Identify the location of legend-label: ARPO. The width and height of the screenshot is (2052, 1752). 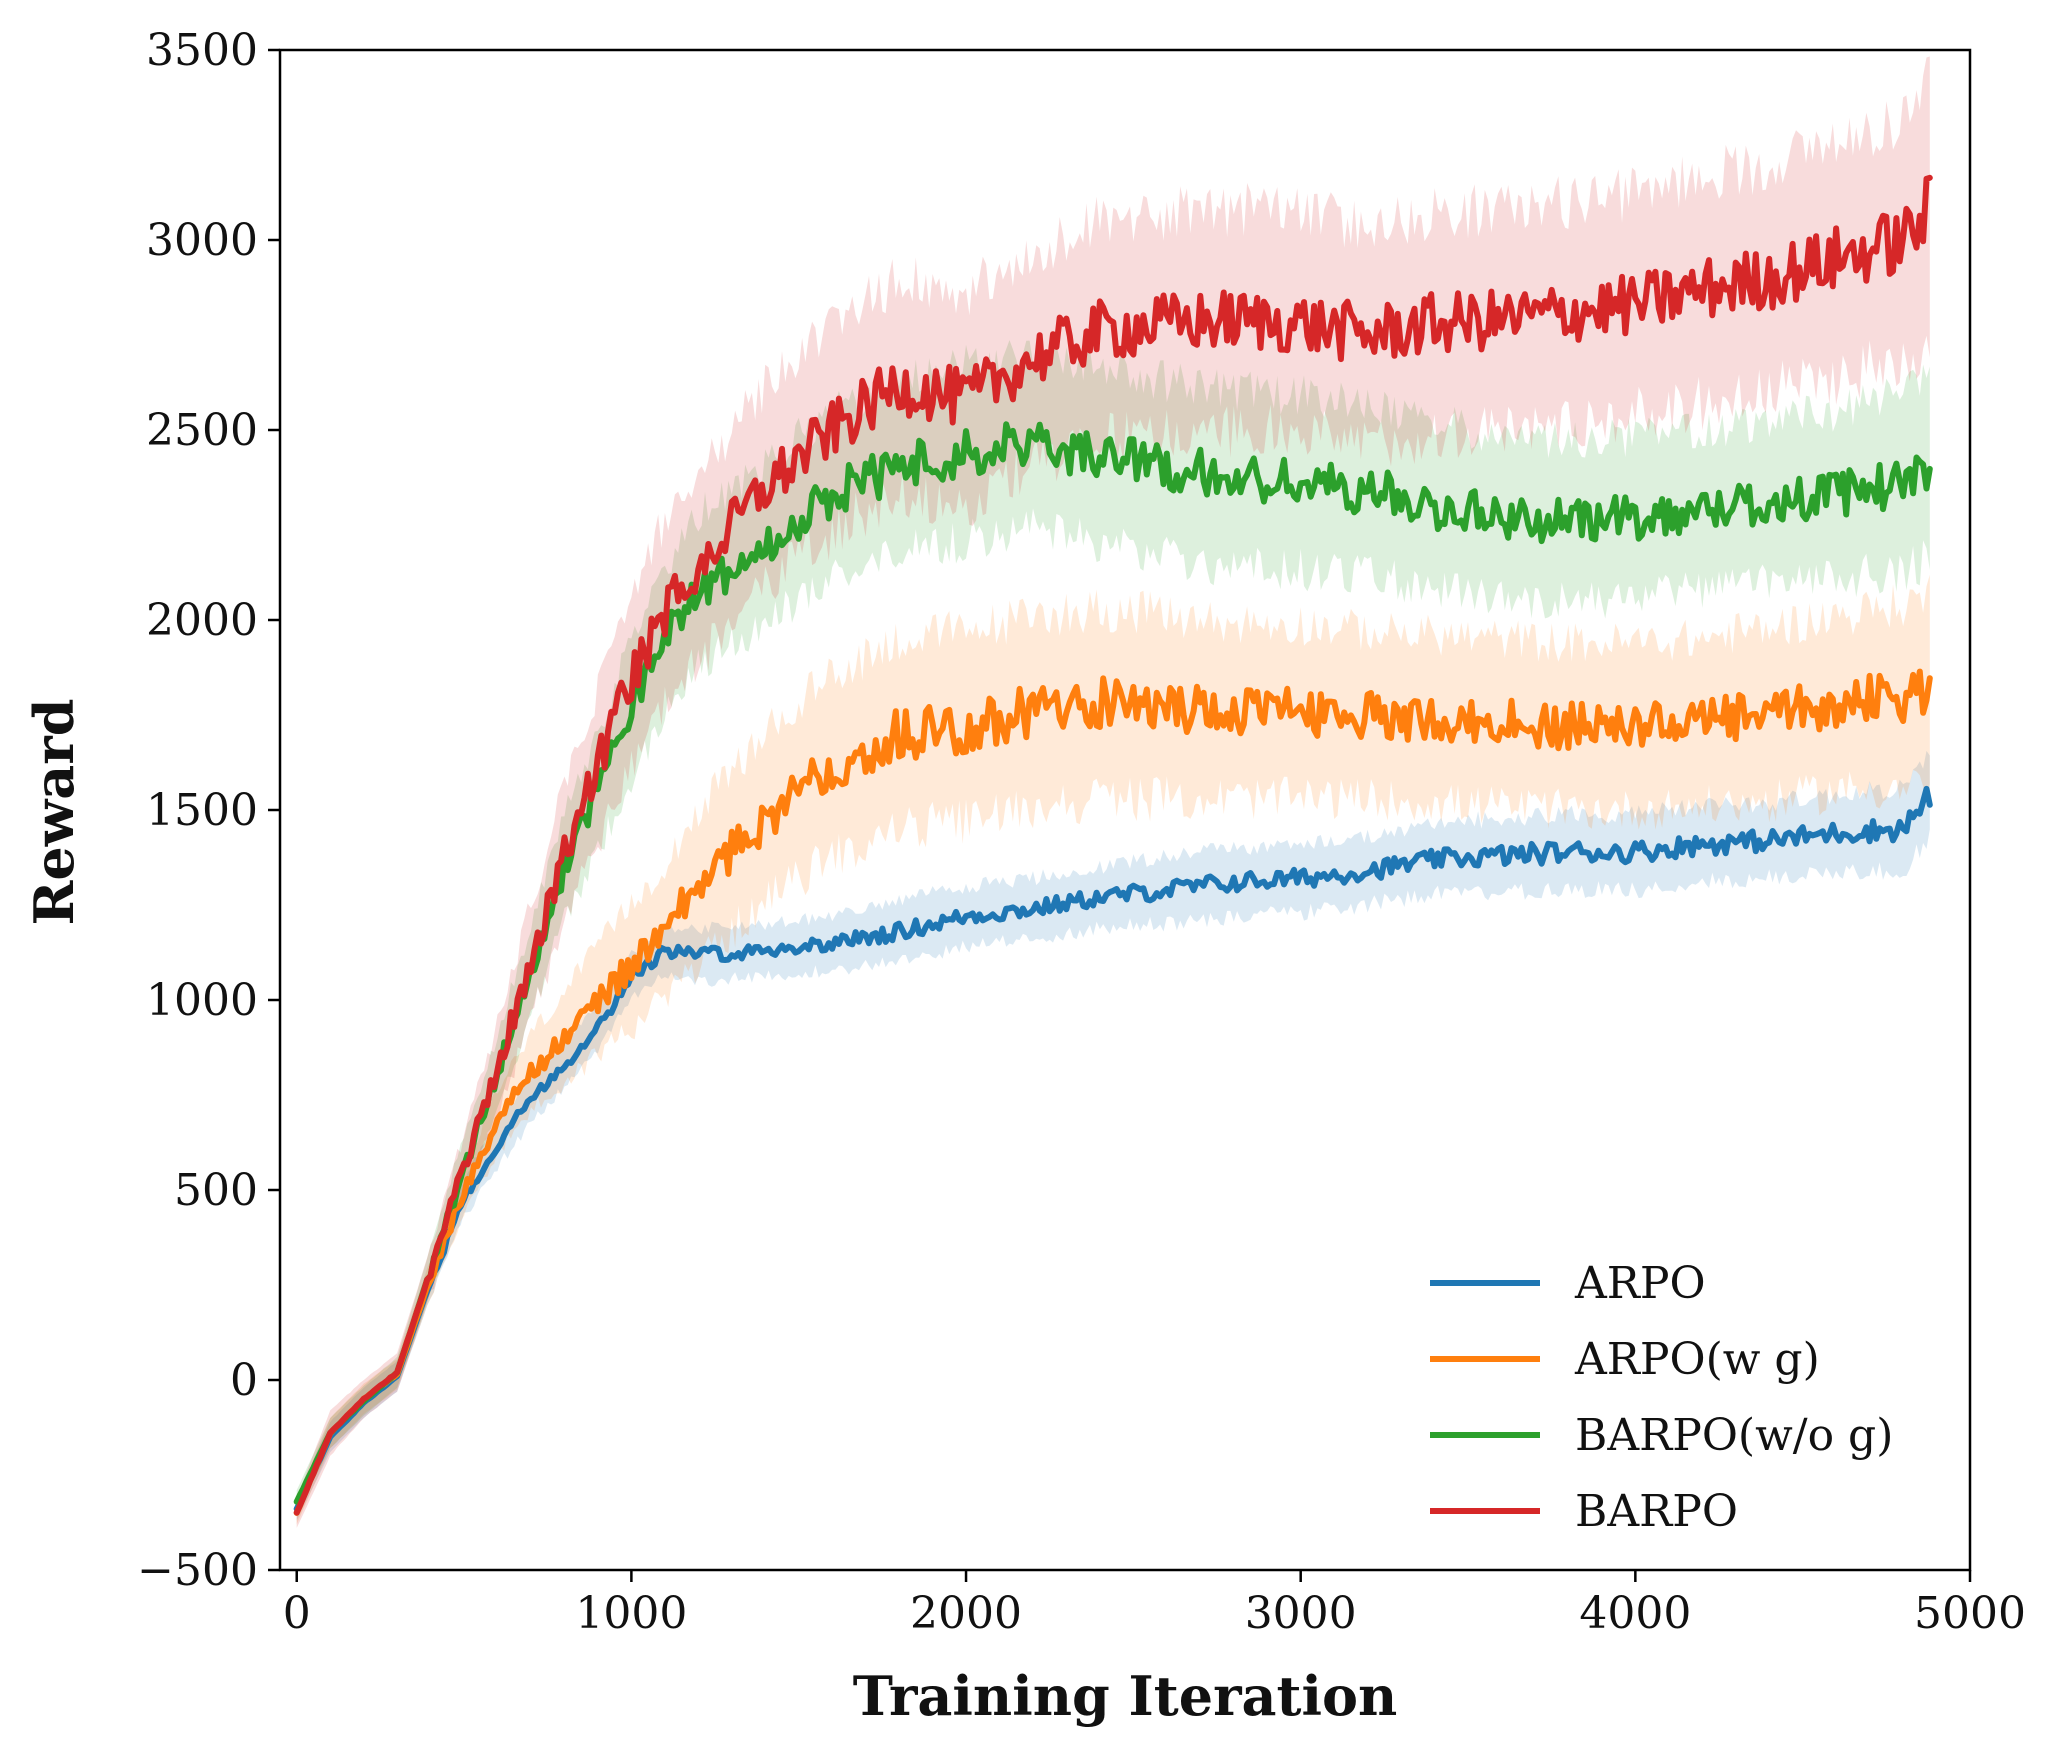
(1640, 1283).